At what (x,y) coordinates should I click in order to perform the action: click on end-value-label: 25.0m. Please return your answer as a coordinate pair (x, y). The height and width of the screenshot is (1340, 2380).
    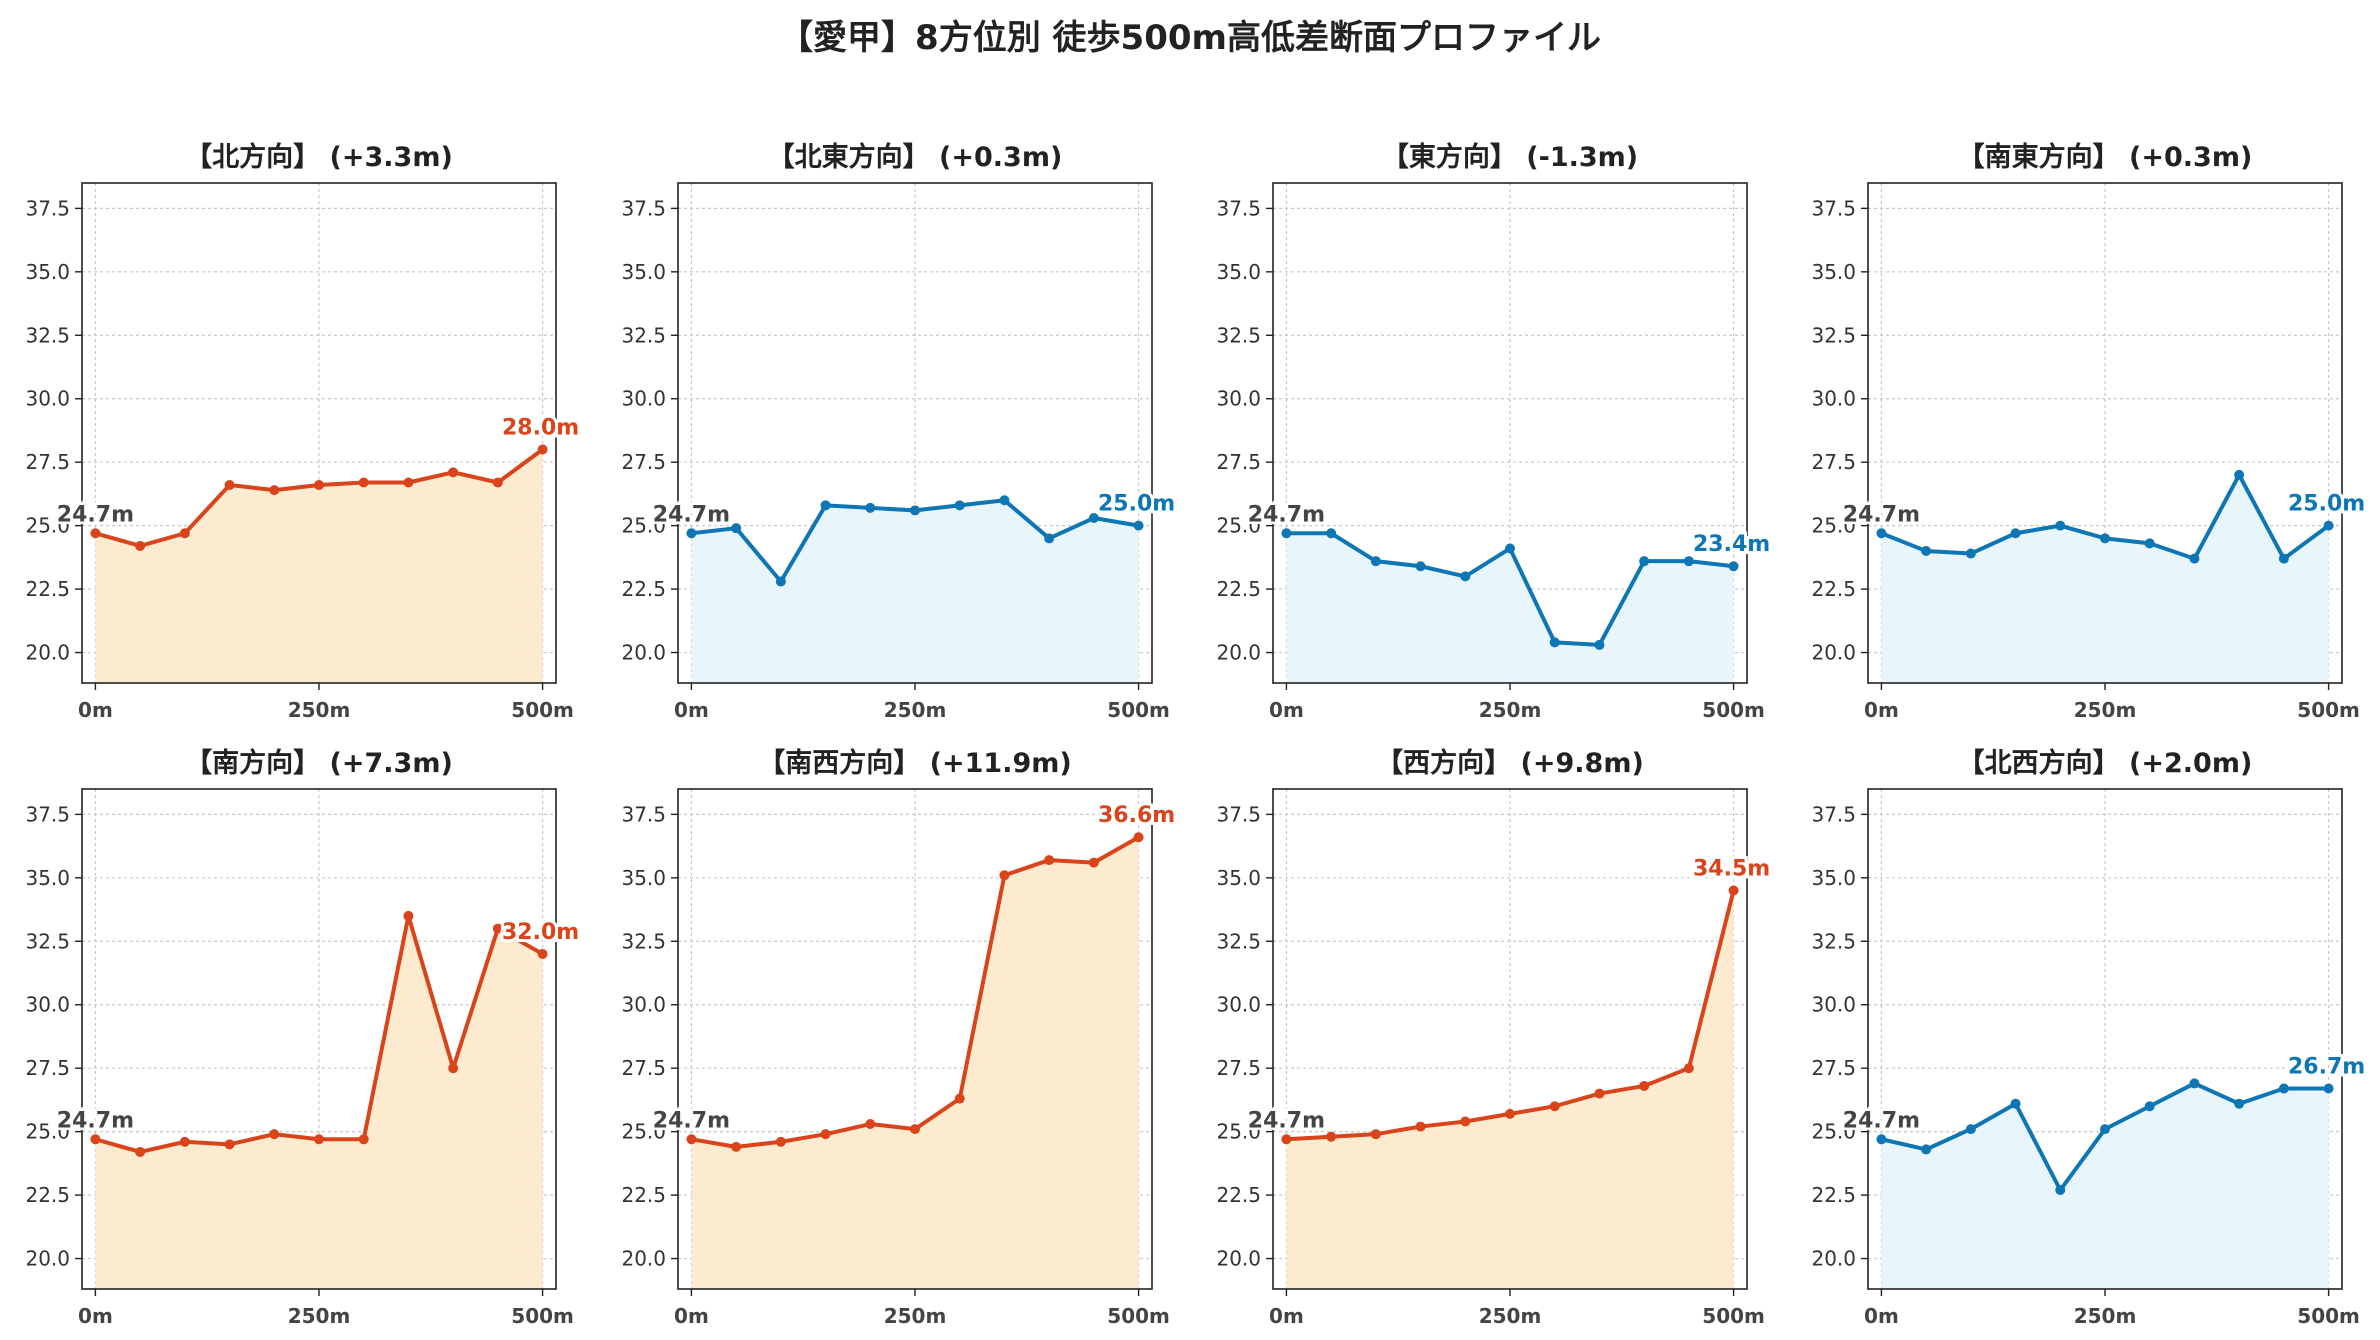
    Looking at the image, I should click on (1136, 504).